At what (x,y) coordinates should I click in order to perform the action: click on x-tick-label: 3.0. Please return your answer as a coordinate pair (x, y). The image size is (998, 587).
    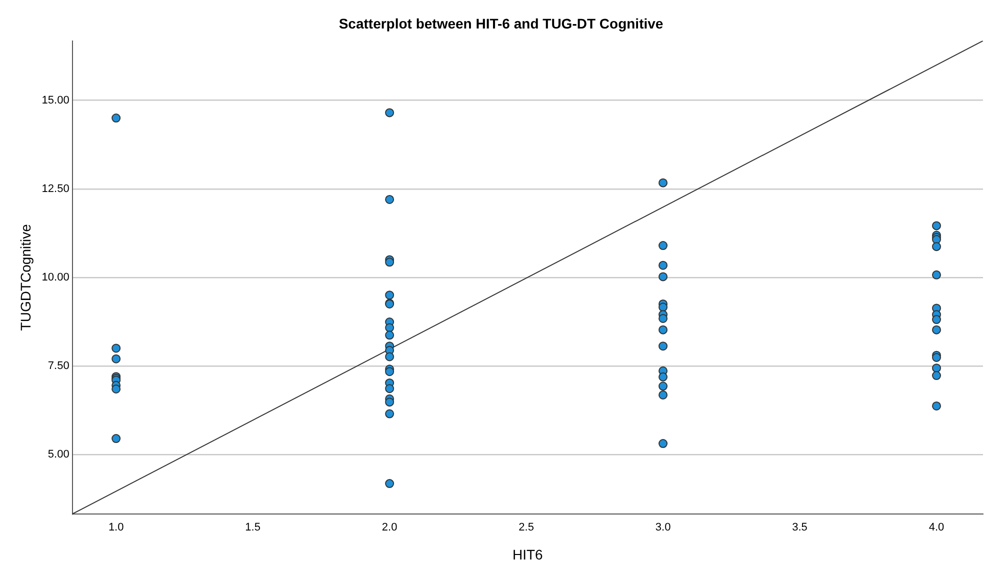
    Looking at the image, I should click on (663, 528).